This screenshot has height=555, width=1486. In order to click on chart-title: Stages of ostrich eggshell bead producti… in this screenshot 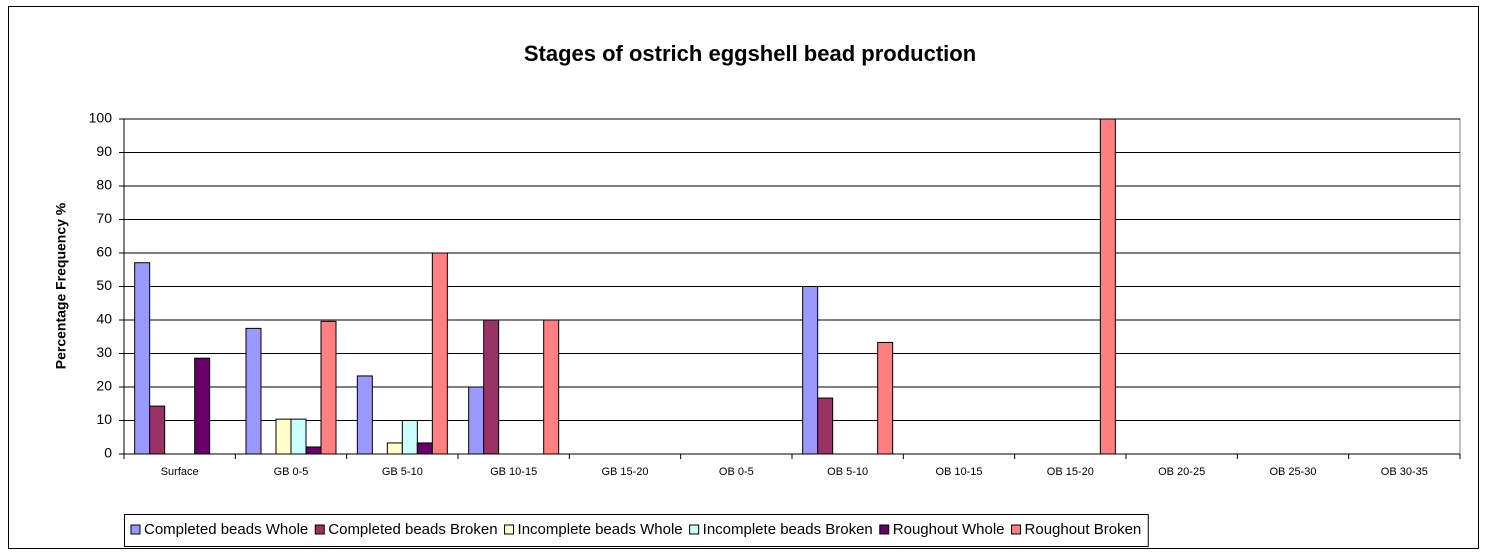, I will do `click(750, 53)`.